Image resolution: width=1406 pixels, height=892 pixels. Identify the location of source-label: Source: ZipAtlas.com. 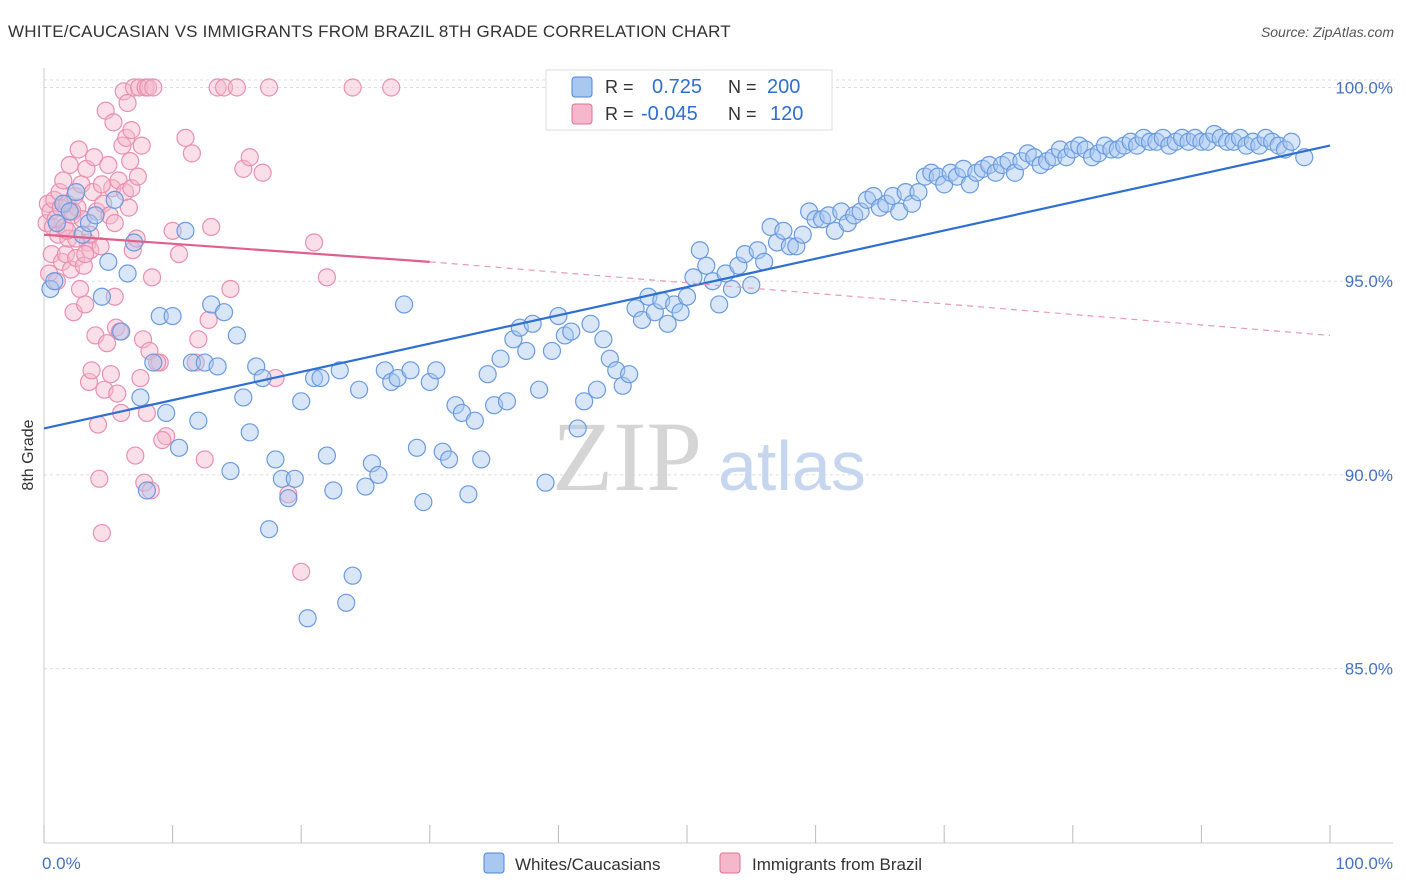
(1327, 32).